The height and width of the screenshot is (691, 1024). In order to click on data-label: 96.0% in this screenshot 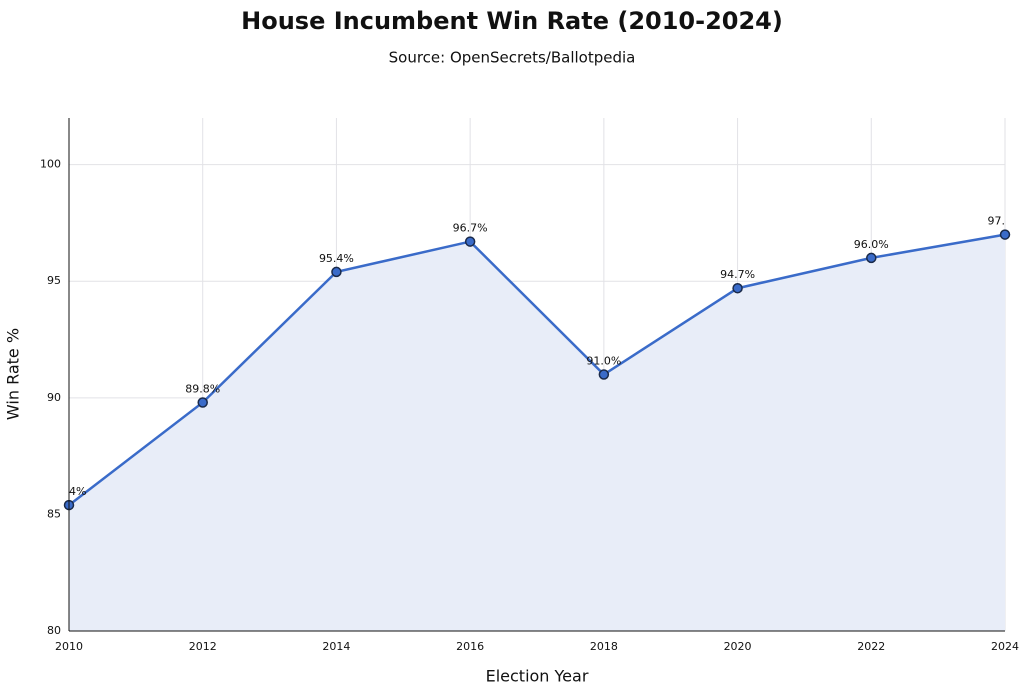, I will do `click(871, 244)`.